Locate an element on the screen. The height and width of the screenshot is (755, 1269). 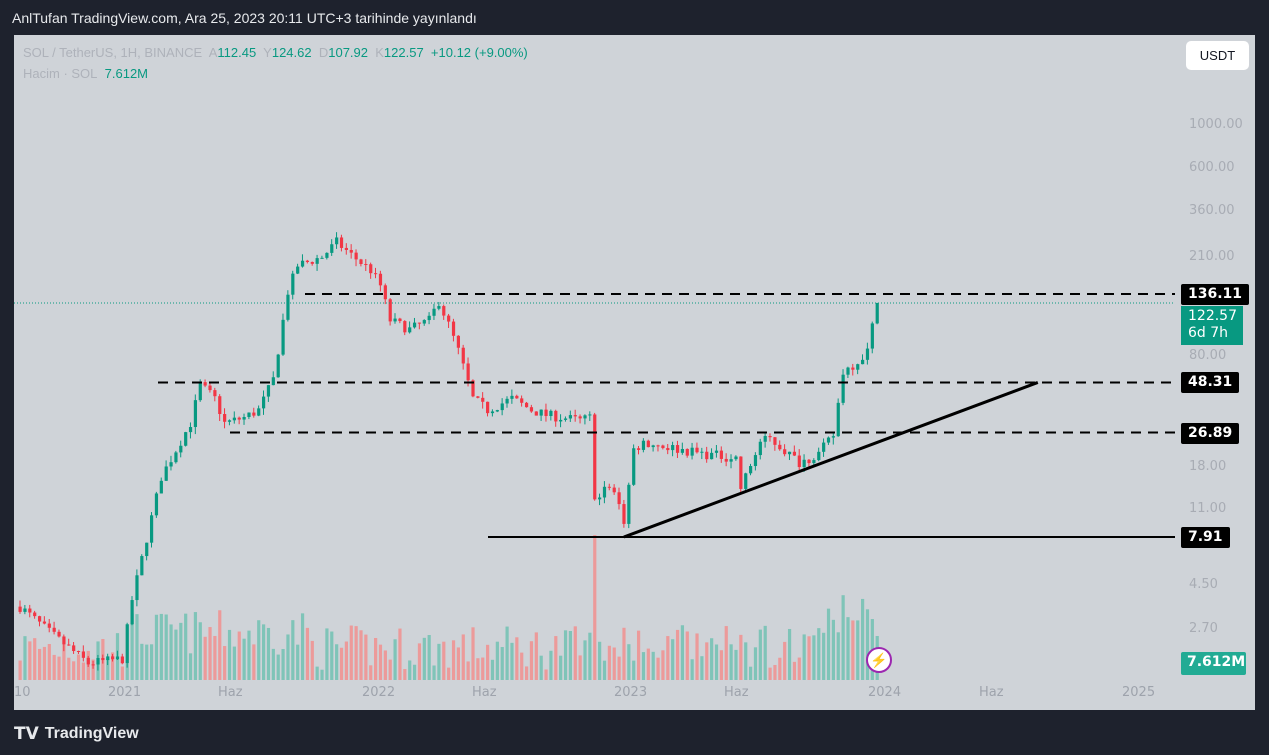
price-tick: 2.70 is located at coordinates (1203, 628).